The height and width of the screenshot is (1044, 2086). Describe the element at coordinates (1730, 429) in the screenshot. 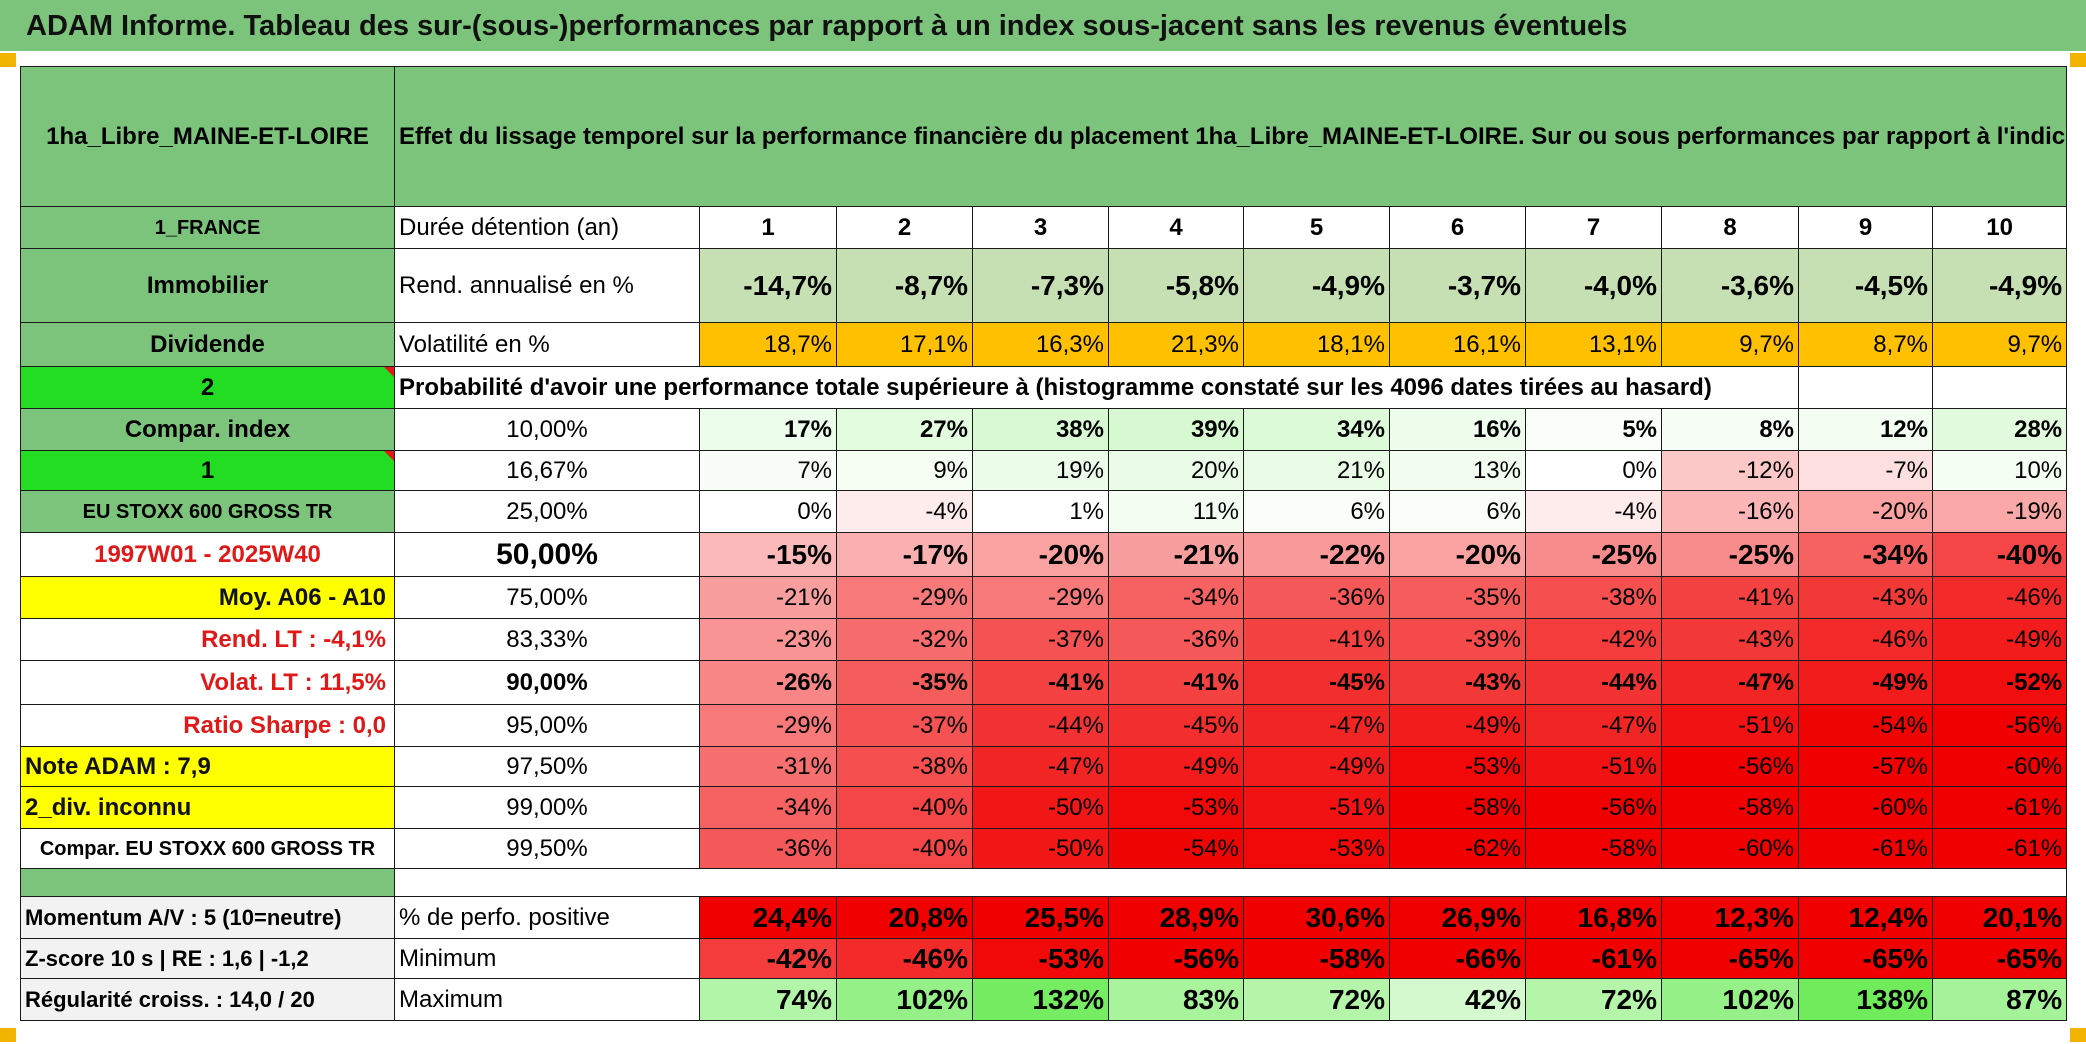

I see `quantile-value: 8%` at that location.